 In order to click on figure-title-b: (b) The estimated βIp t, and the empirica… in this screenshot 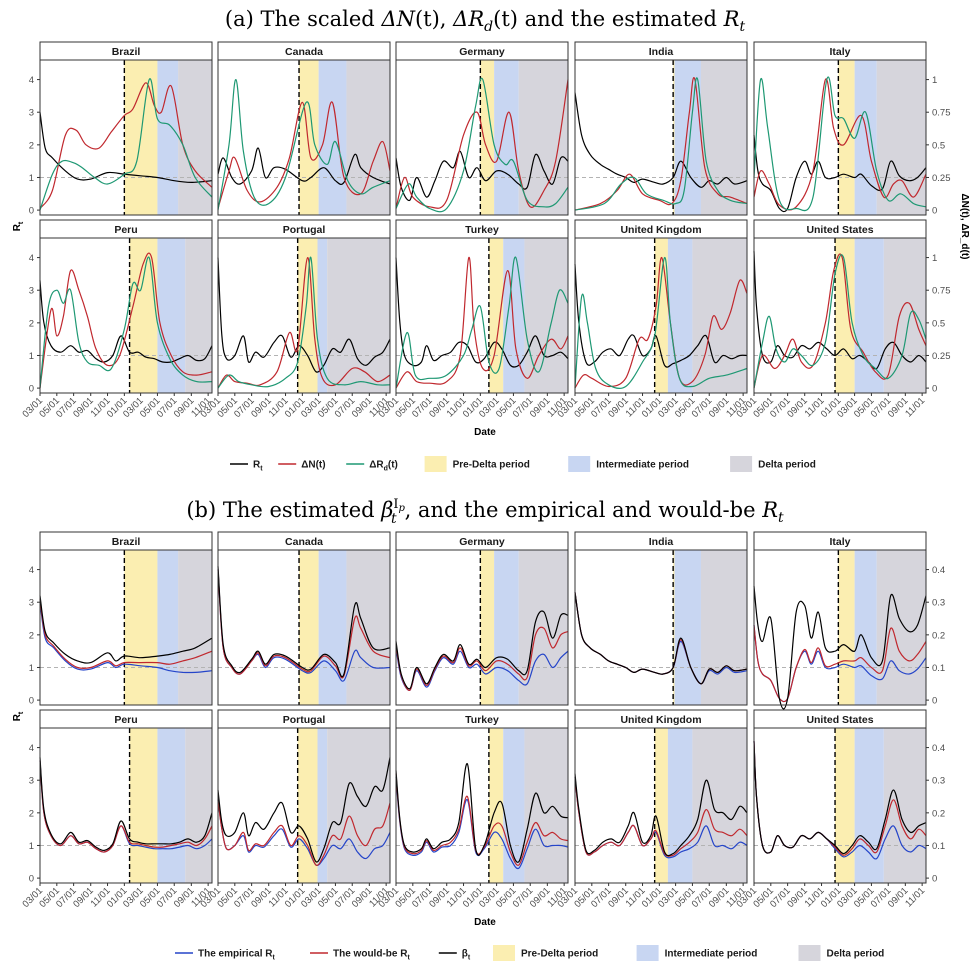, I will do `click(485, 512)`.